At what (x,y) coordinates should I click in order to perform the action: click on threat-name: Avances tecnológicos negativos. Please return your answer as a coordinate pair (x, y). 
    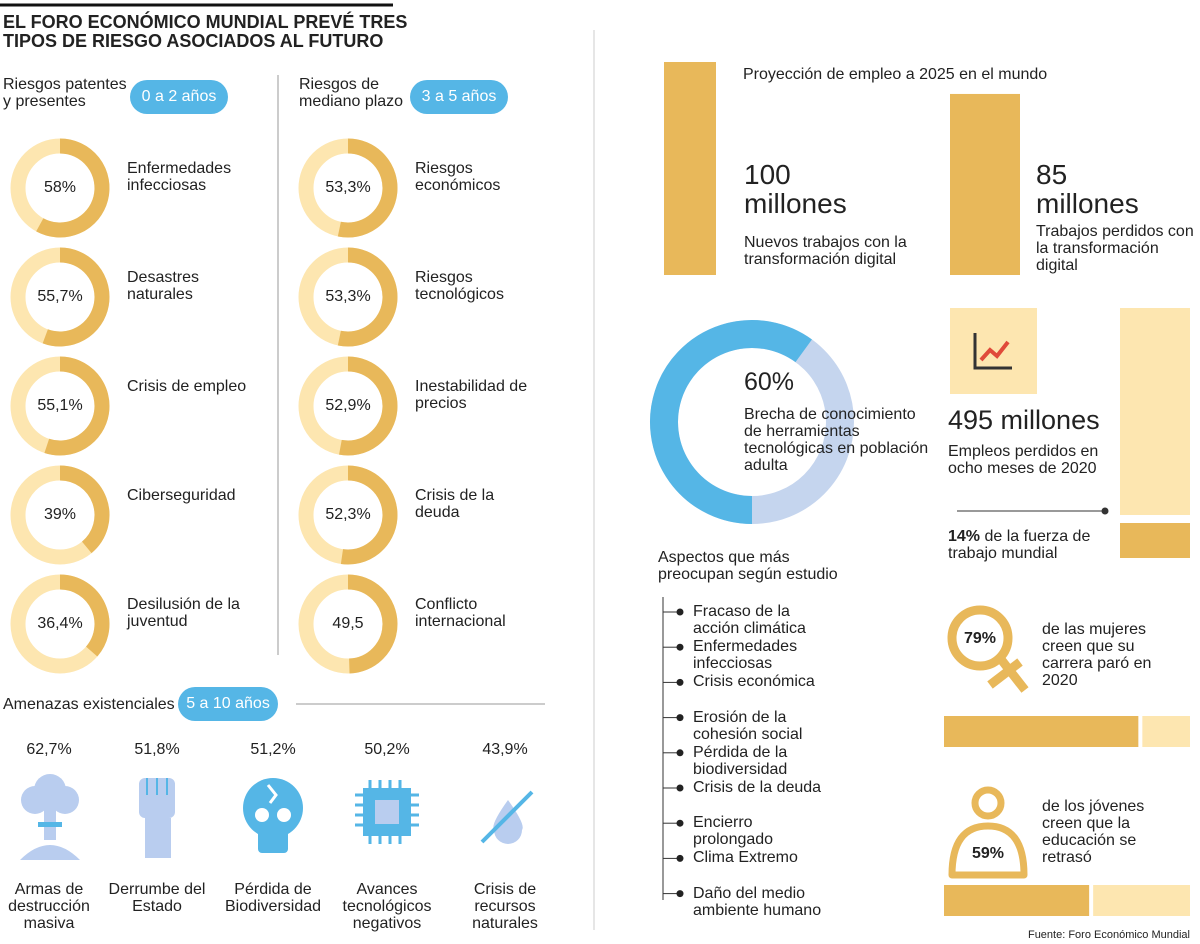
    Looking at the image, I should click on (387, 906).